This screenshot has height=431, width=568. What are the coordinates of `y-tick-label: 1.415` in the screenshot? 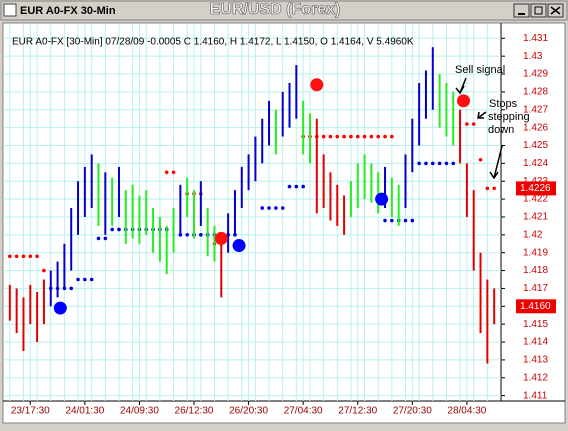 It's located at (535, 324).